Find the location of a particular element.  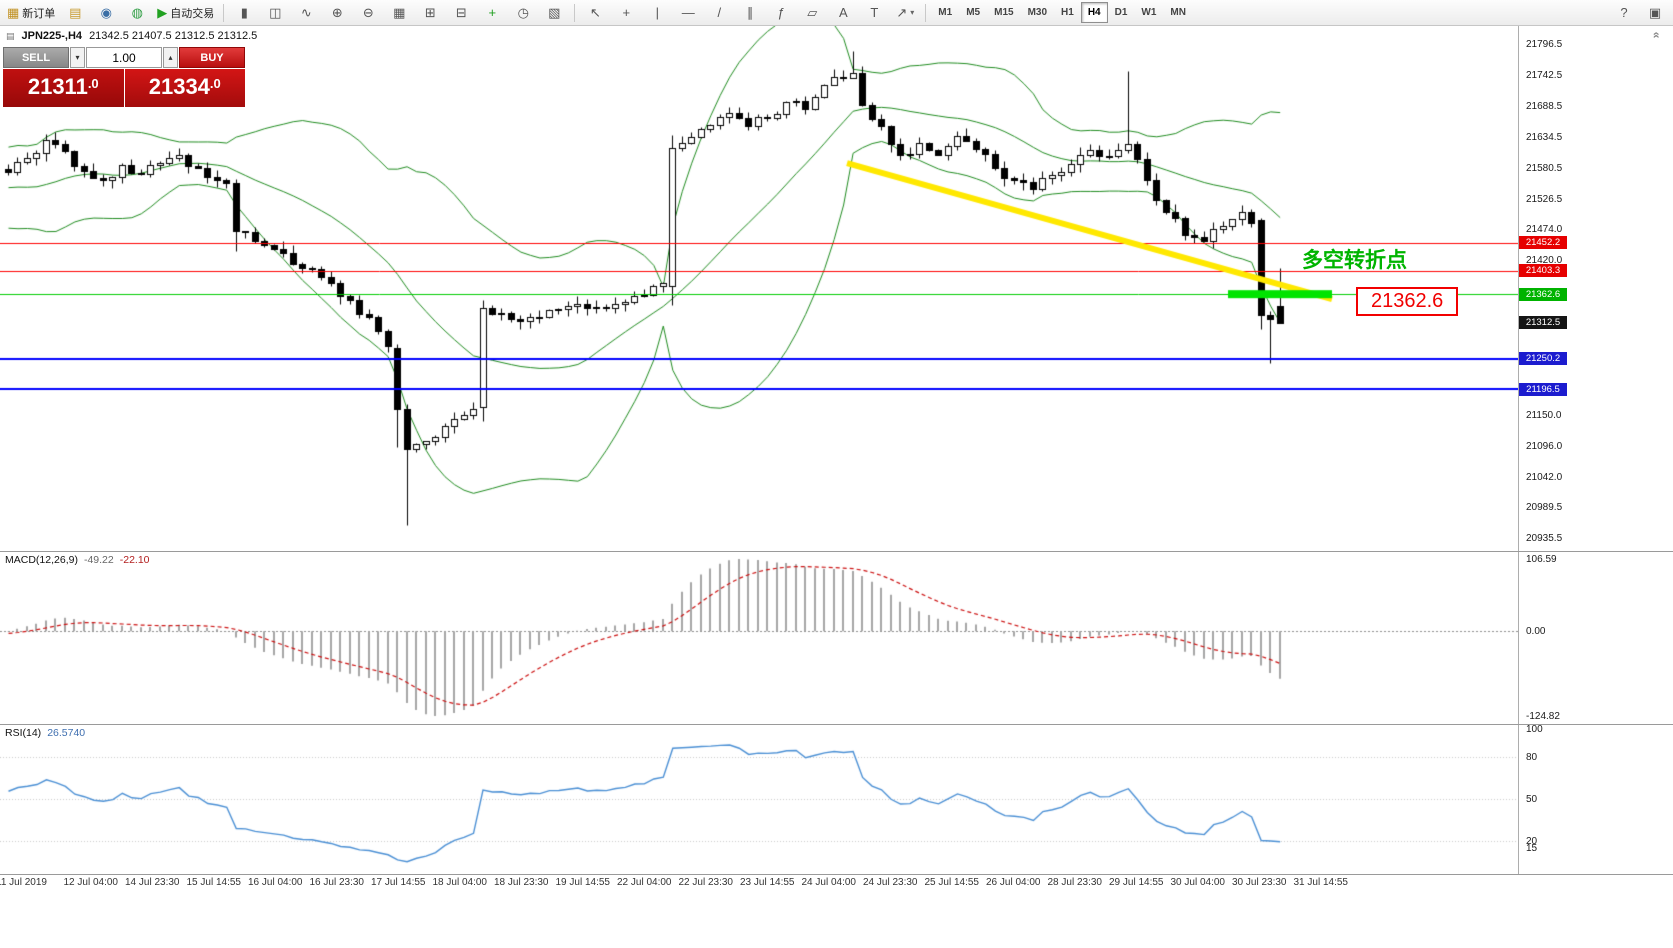

autotrading-button: ▶ 自动交易 is located at coordinates (185, 13).